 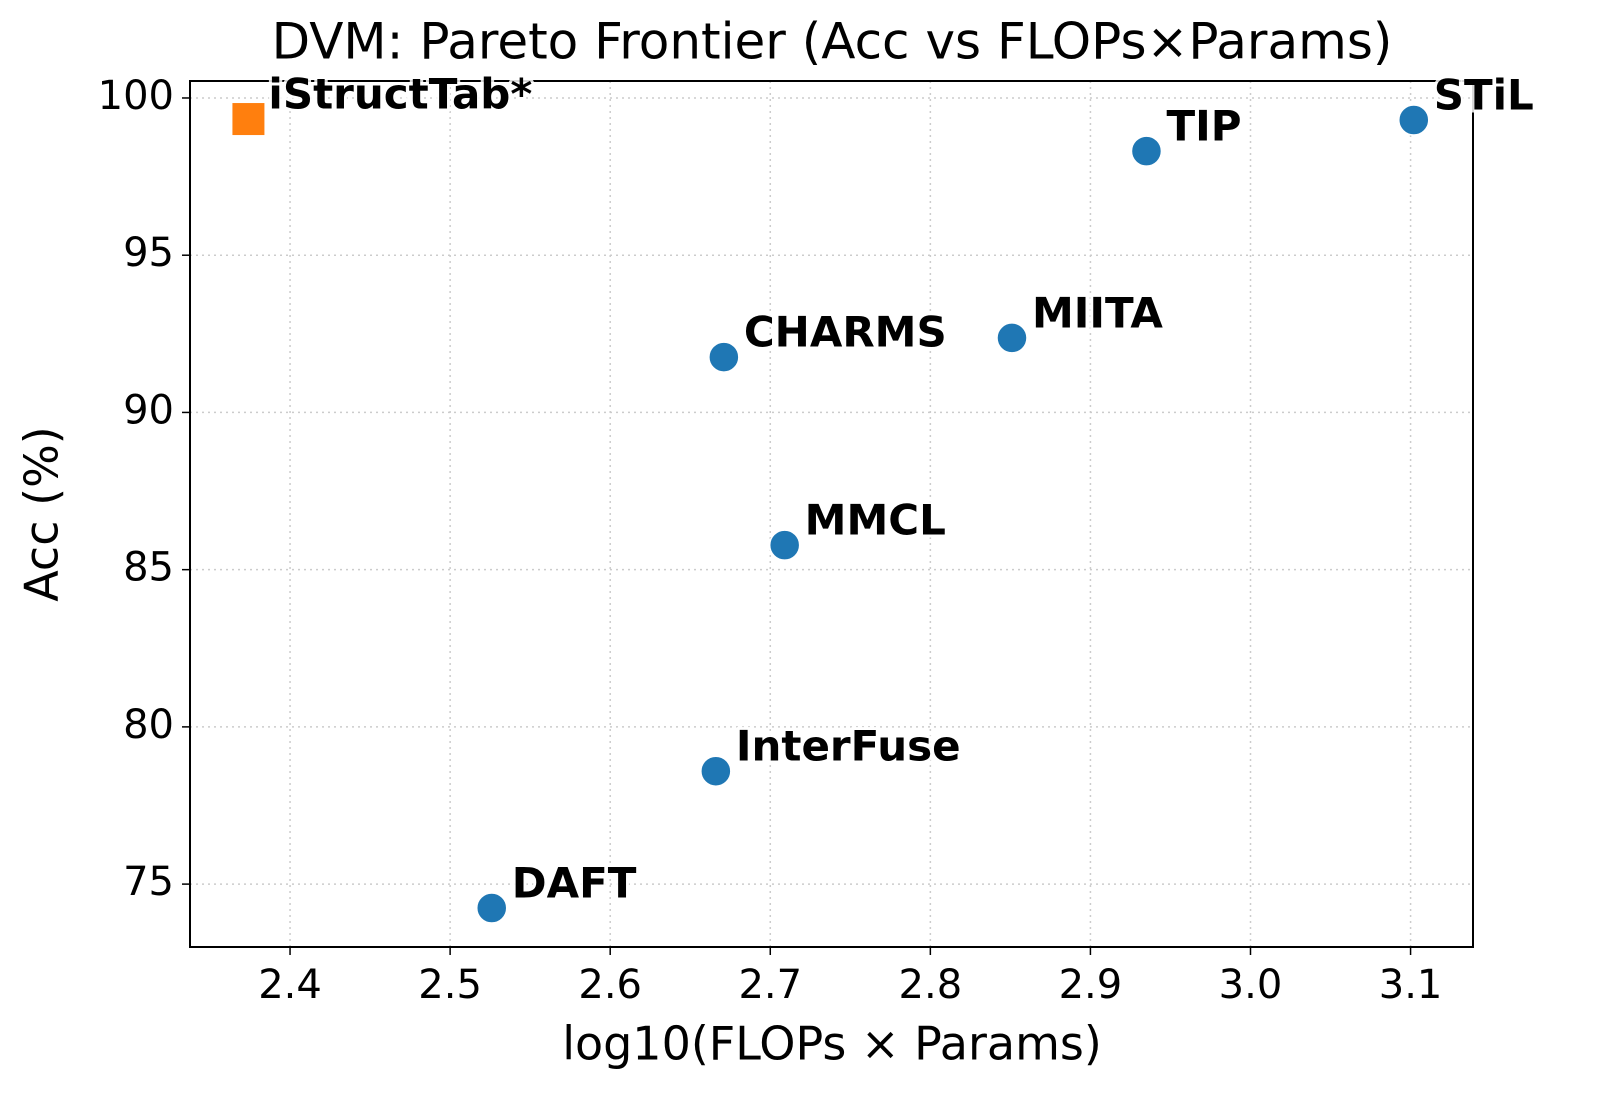 I want to click on point-label: MIITA, so click(x=1097, y=312).